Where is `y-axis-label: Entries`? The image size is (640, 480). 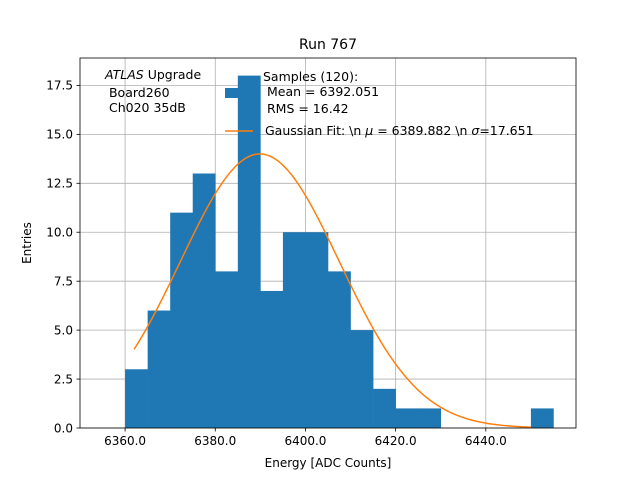
y-axis-label: Entries is located at coordinates (27, 243).